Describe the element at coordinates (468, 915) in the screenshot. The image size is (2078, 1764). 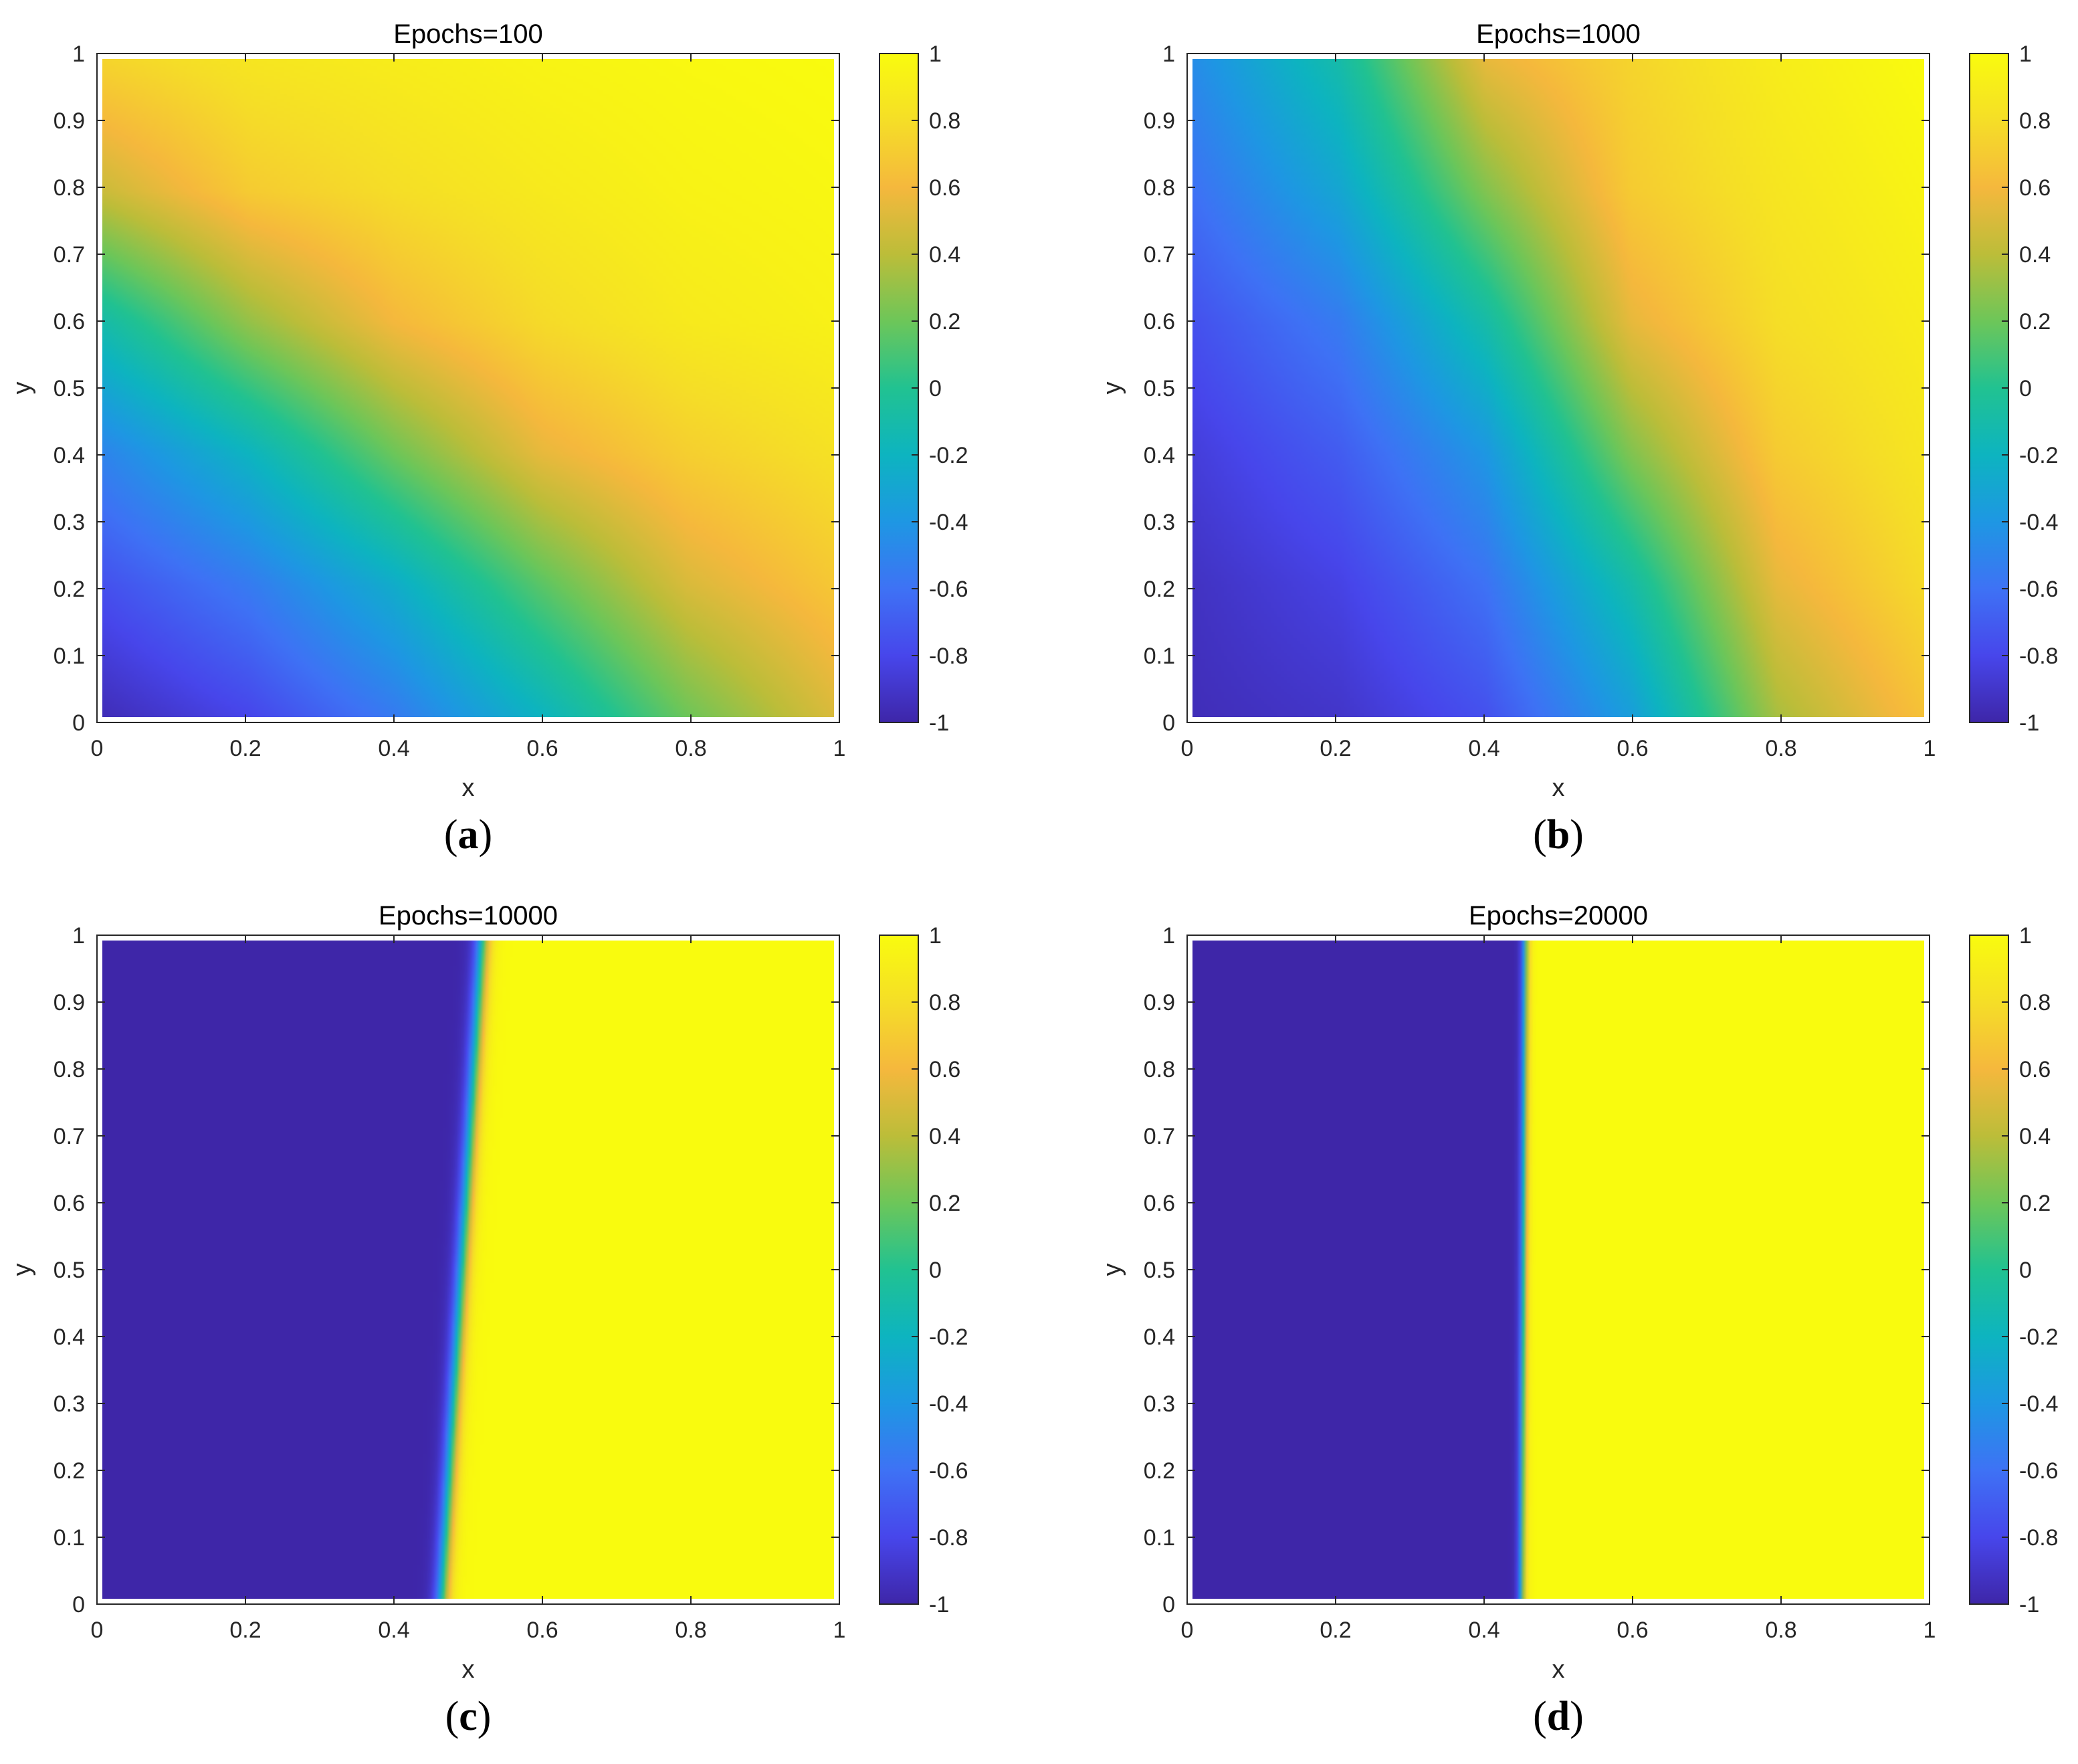
I see `chart-title: Epochs=10000` at that location.